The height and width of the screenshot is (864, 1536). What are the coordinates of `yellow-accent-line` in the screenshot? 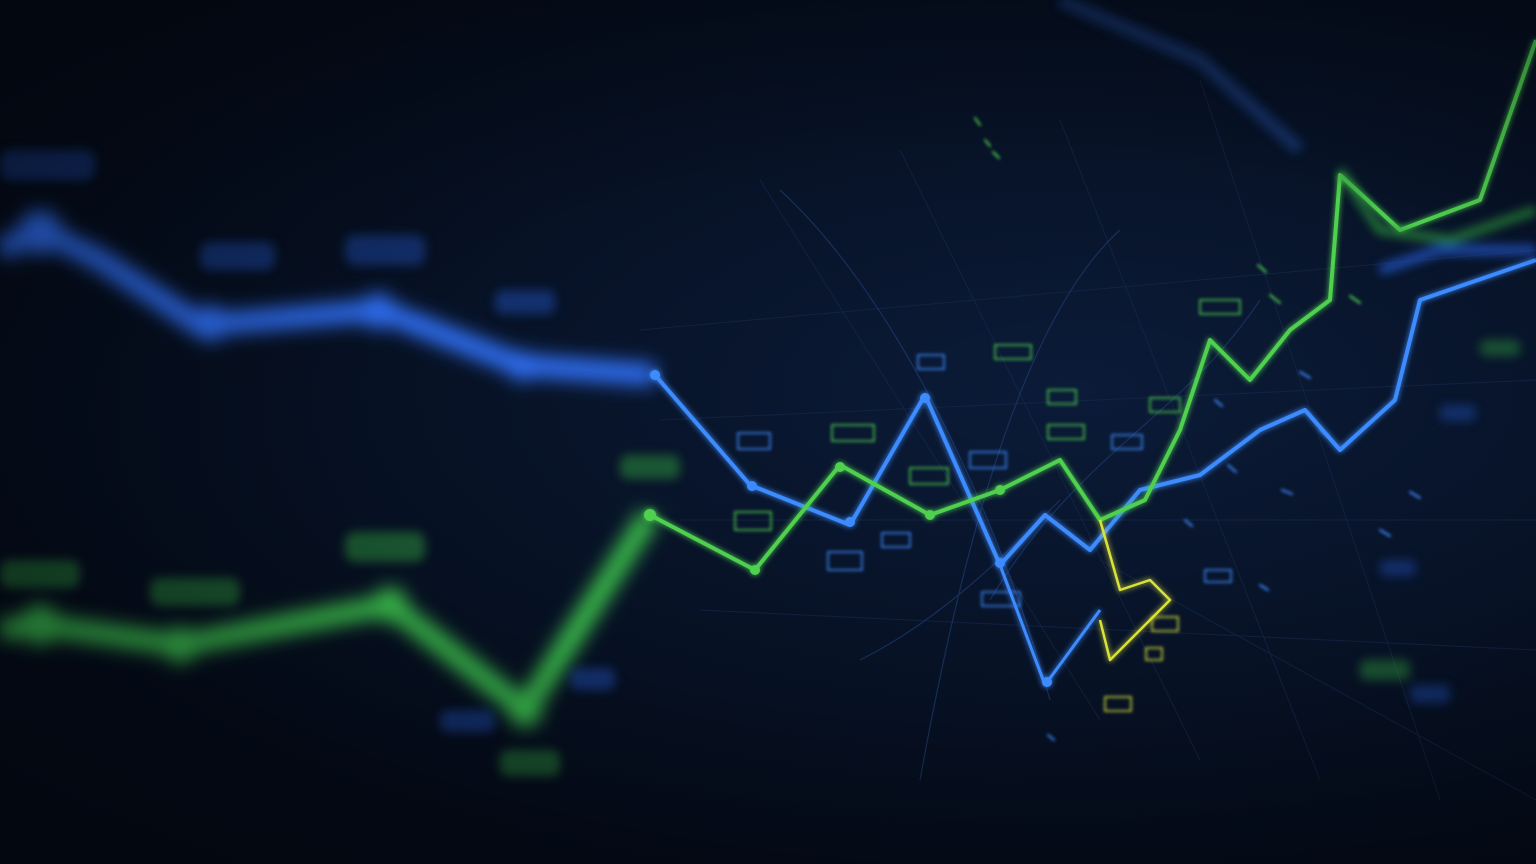 It's located at (1135, 590).